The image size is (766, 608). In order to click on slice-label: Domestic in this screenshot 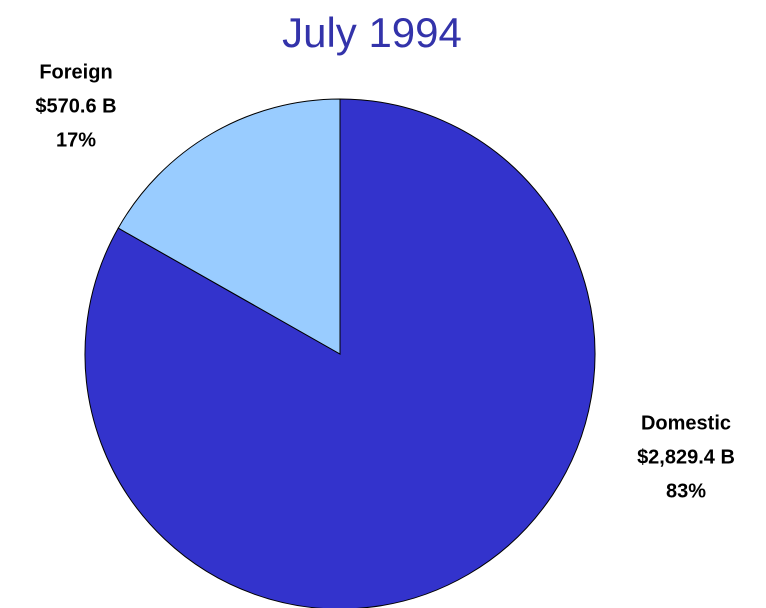, I will do `click(686, 423)`.